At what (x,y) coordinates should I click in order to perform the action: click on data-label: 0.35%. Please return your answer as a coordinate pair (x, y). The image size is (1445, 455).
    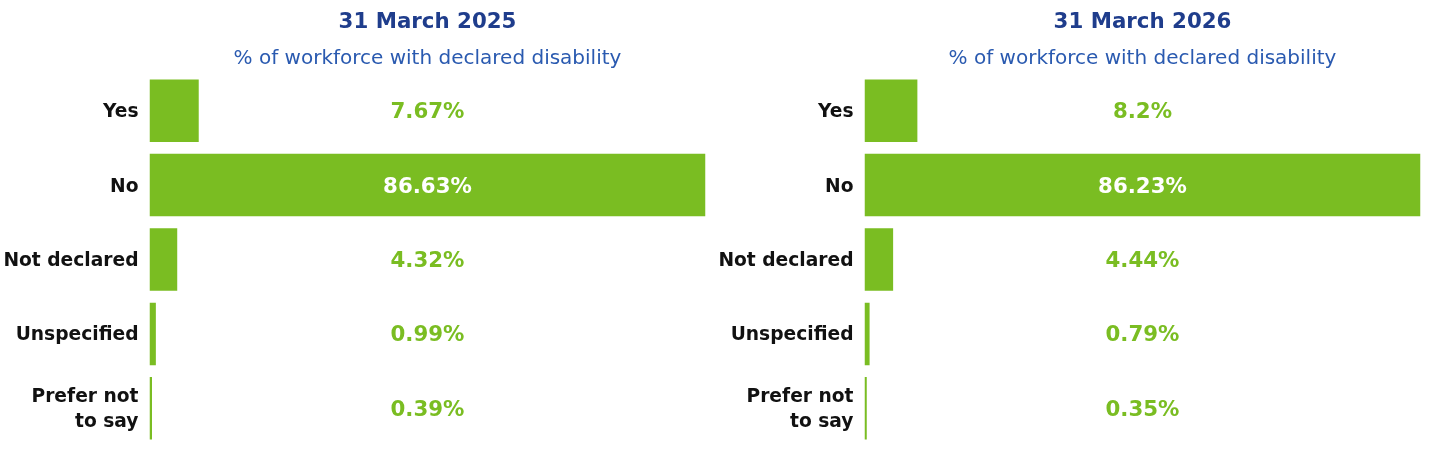
    Looking at the image, I should click on (1142, 408).